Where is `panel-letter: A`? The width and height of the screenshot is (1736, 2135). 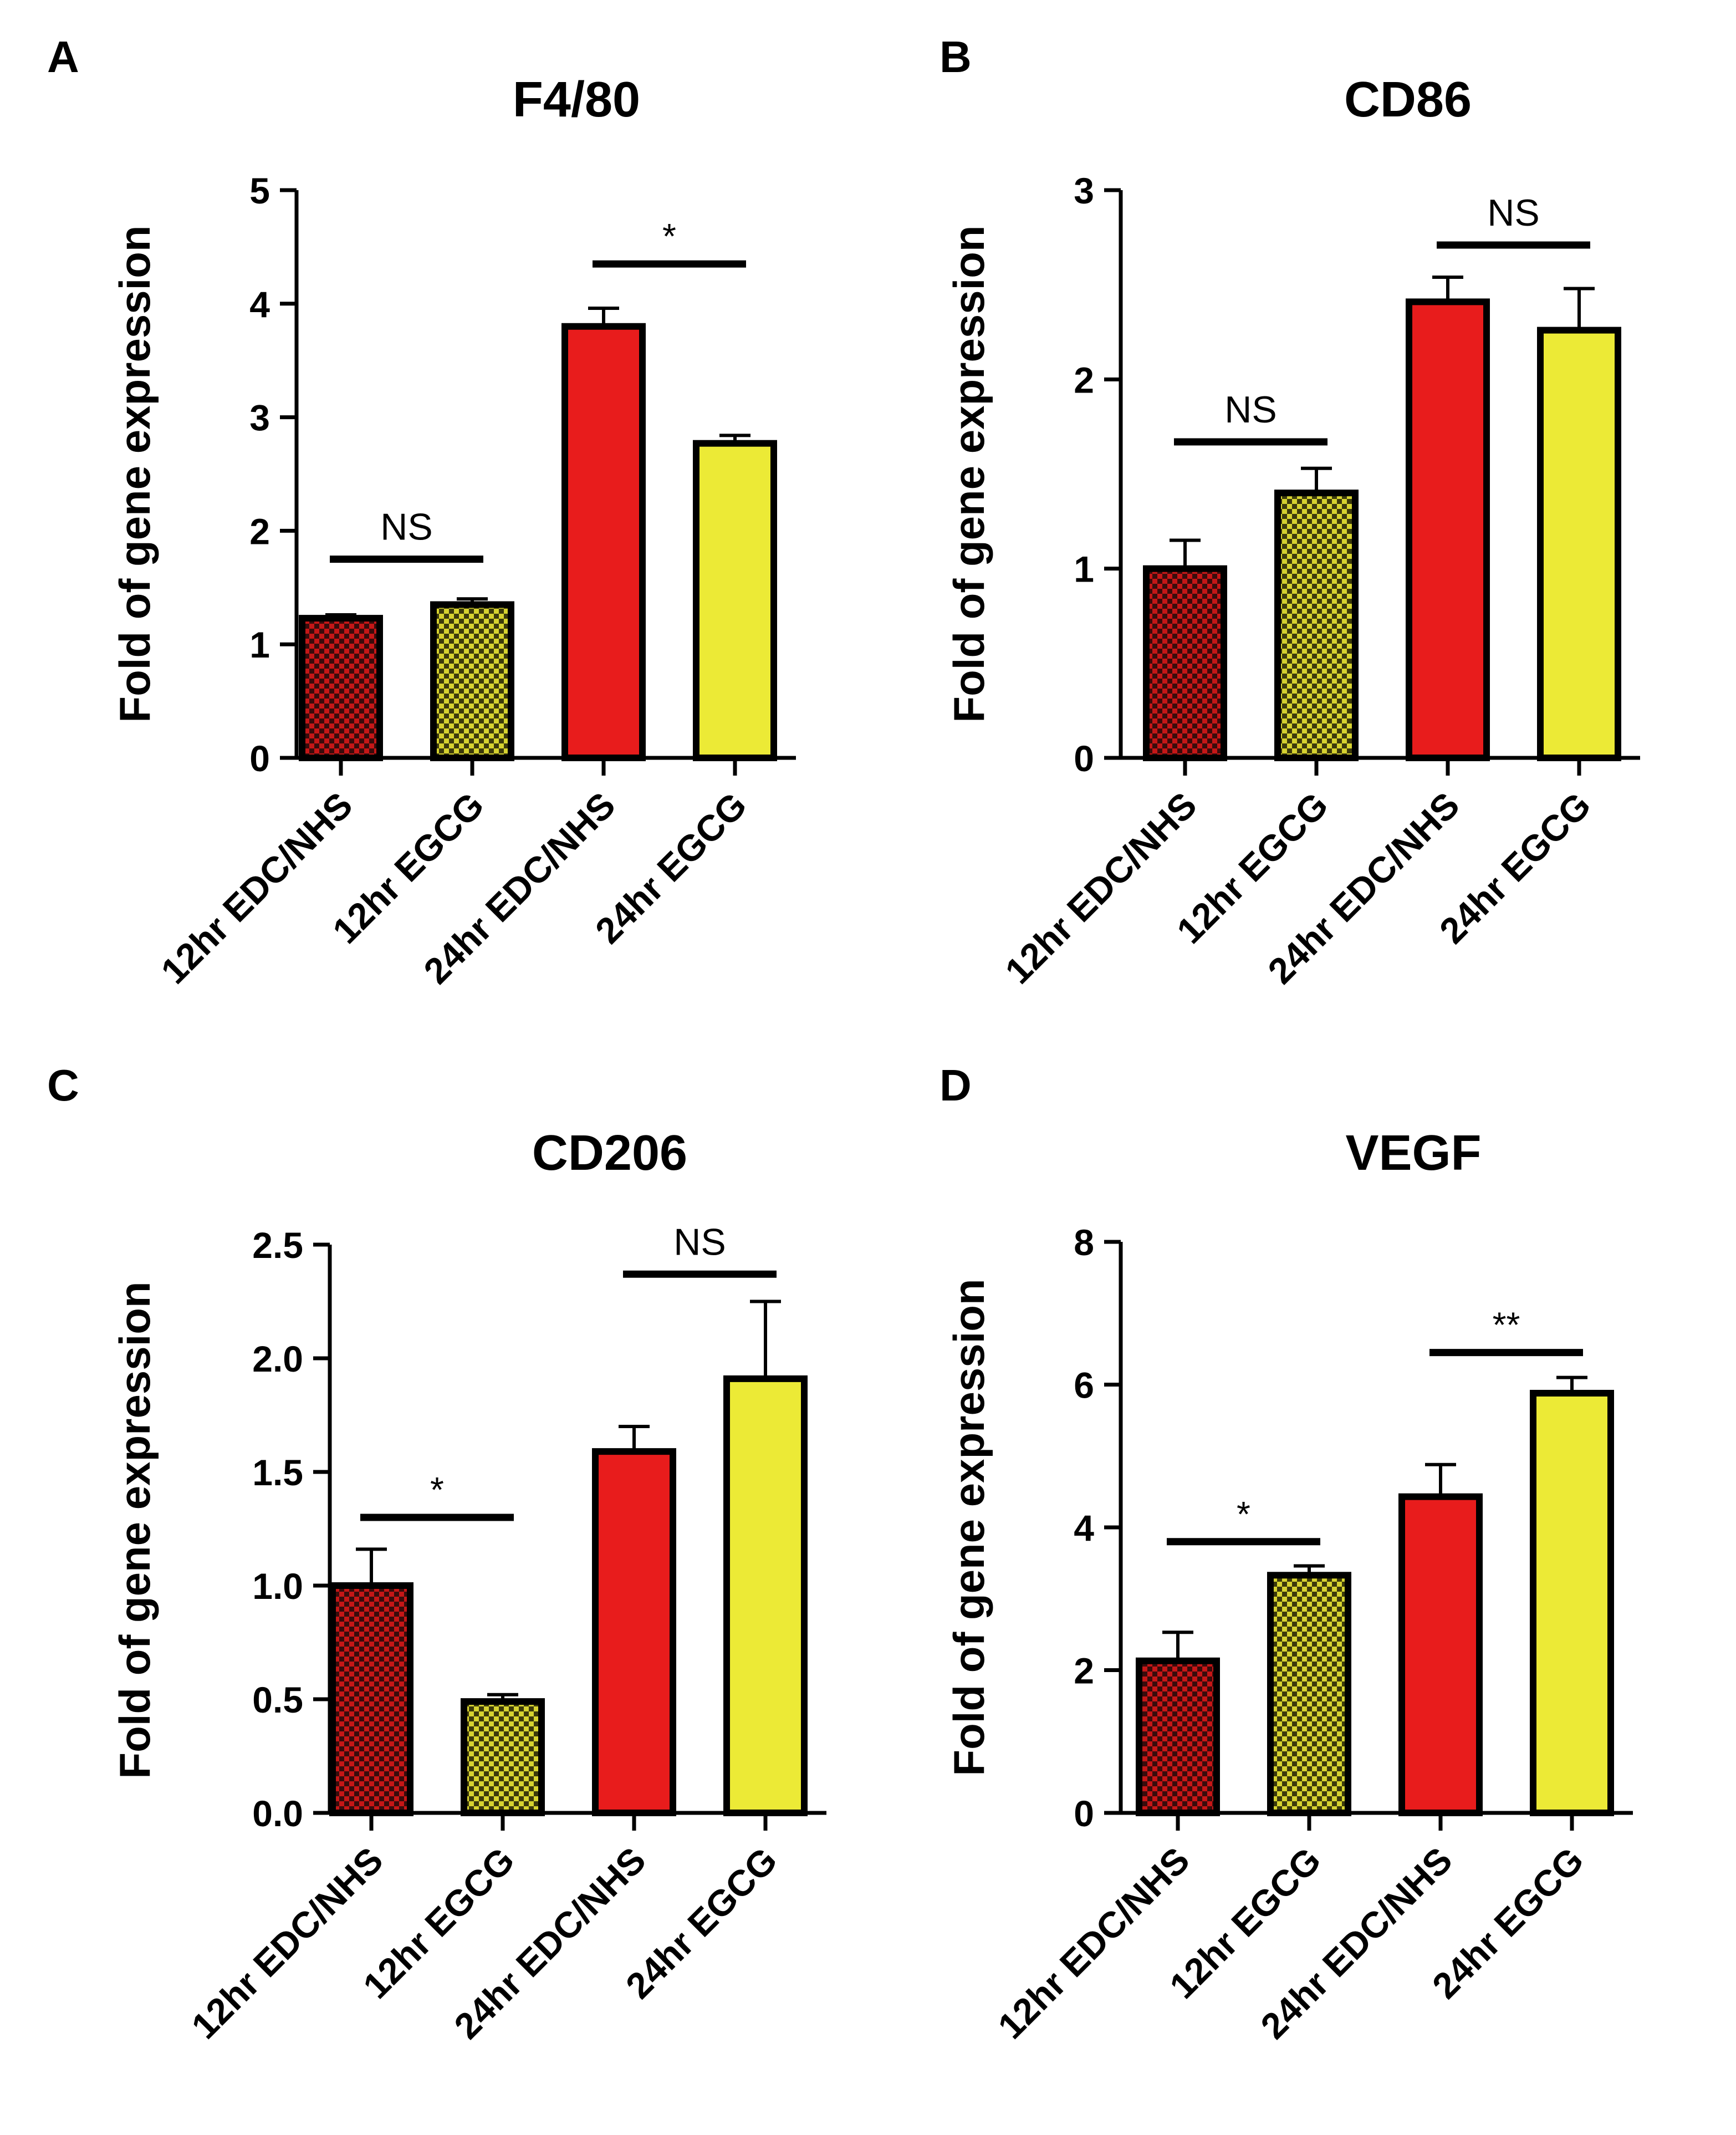 panel-letter: A is located at coordinates (63, 57).